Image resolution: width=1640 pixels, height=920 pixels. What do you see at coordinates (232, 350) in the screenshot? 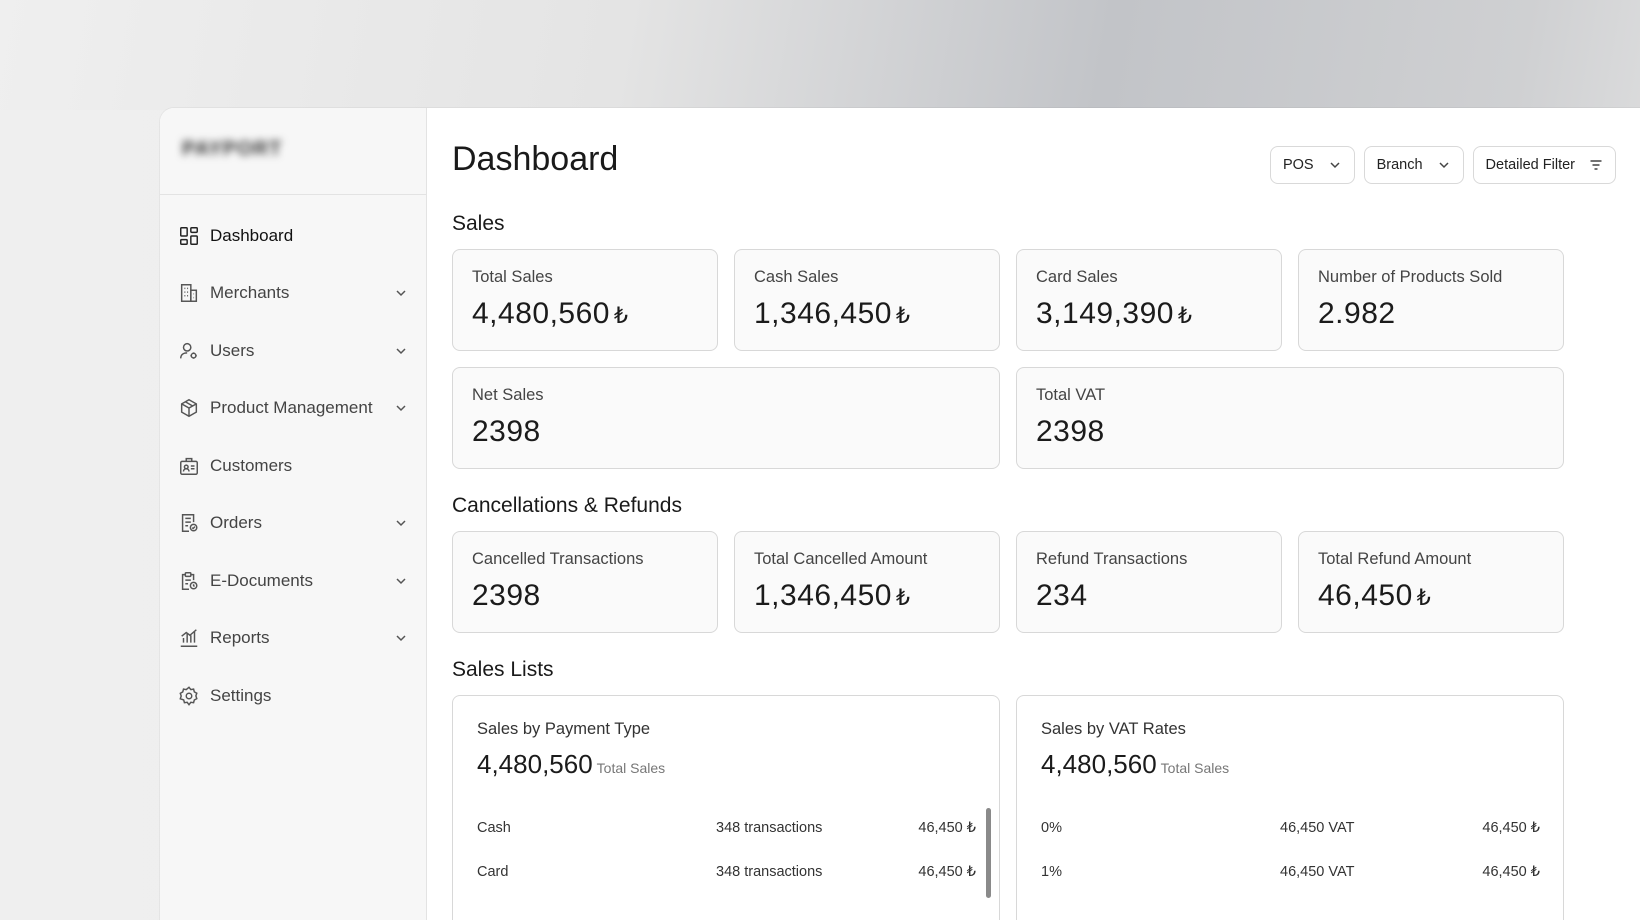
I see `sidebar-item-label: Users` at bounding box center [232, 350].